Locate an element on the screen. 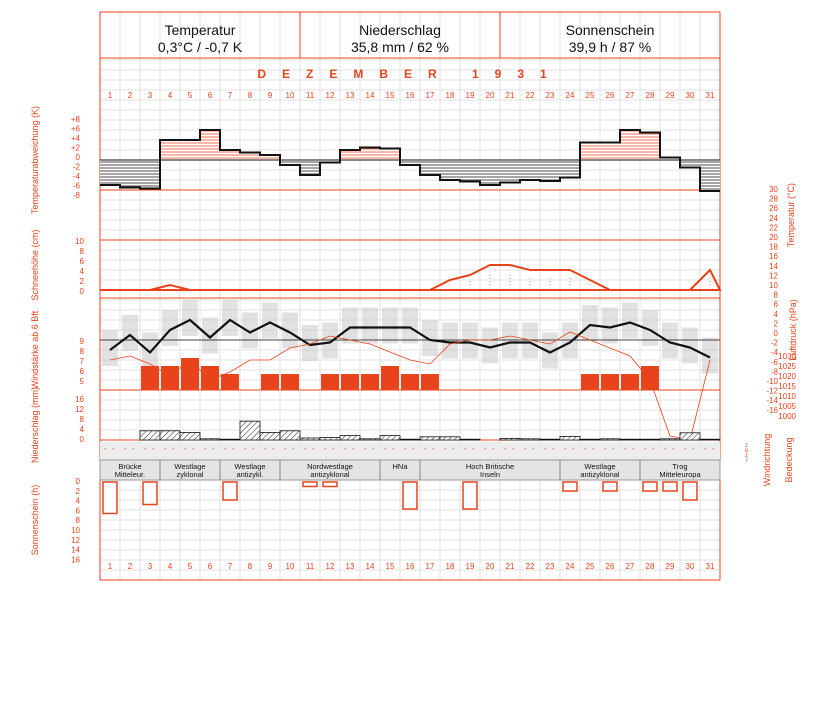 The height and width of the screenshot is (702, 827). day-label-bottom: 11 is located at coordinates (310, 566).